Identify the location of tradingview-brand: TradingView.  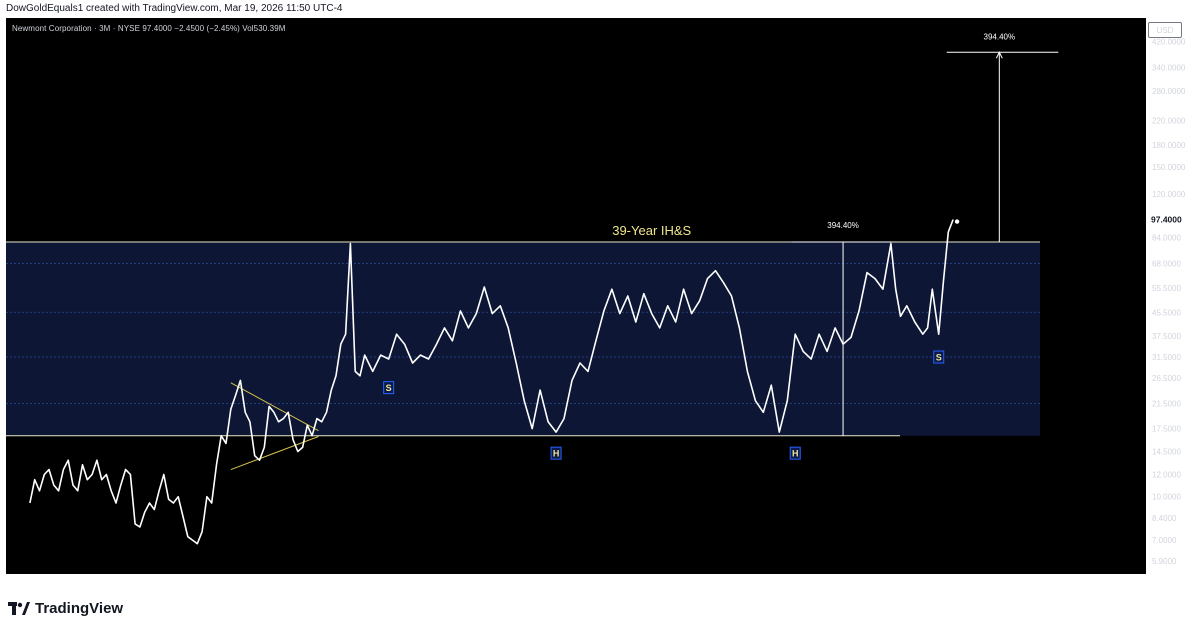
(65, 608).